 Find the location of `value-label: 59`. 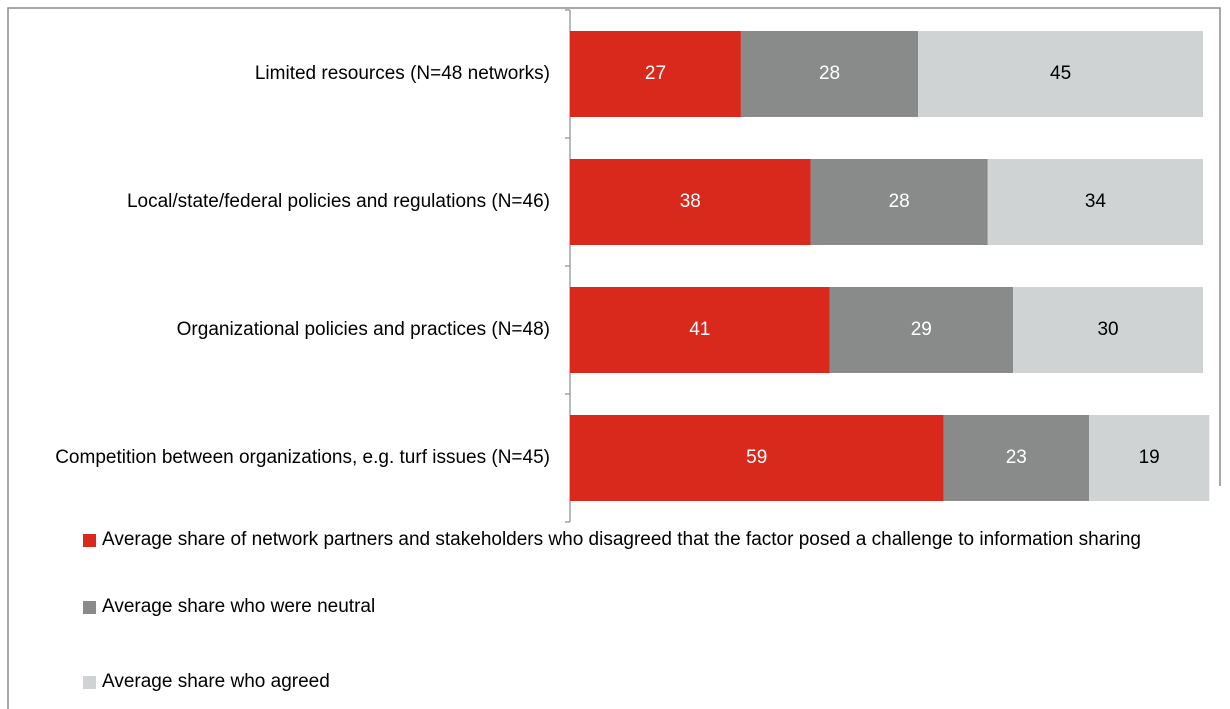

value-label: 59 is located at coordinates (756, 457).